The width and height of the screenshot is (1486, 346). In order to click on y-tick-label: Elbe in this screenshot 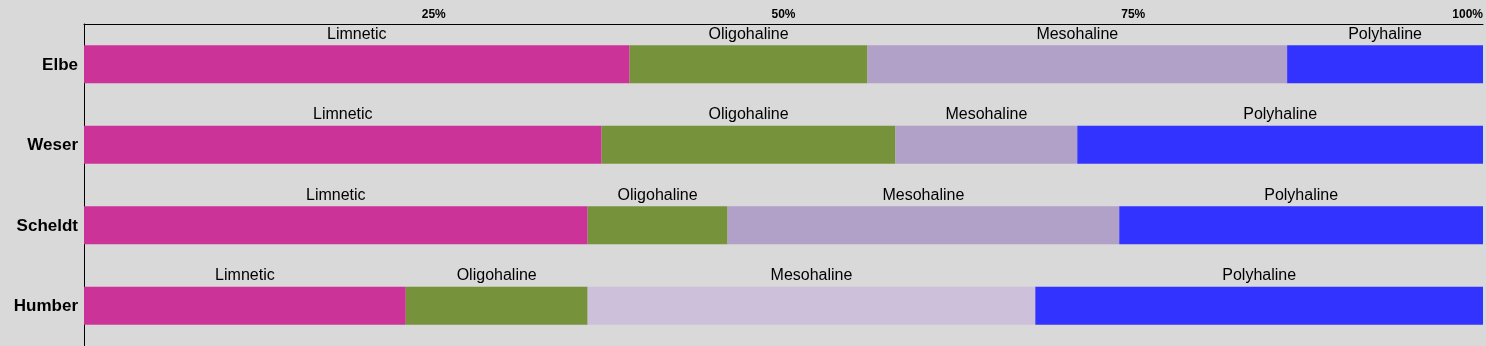, I will do `click(60, 64)`.